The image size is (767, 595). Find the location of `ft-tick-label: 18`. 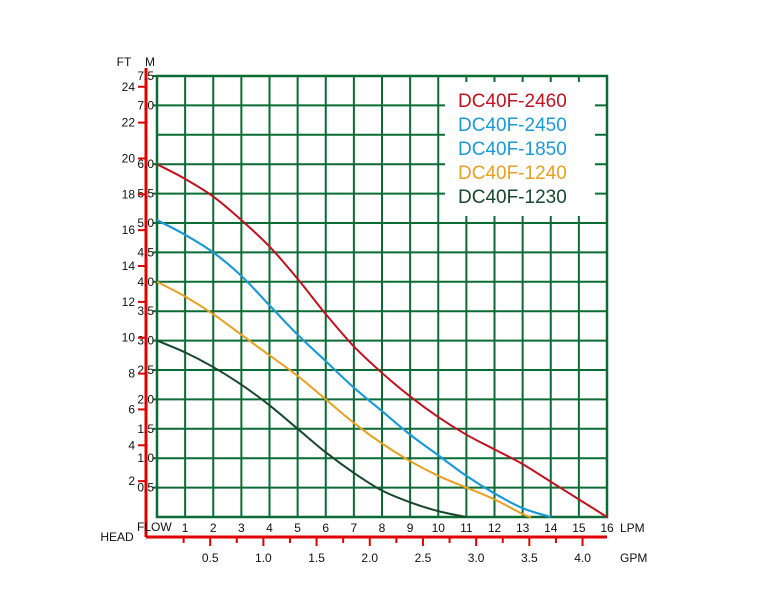

ft-tick-label: 18 is located at coordinates (129, 194).